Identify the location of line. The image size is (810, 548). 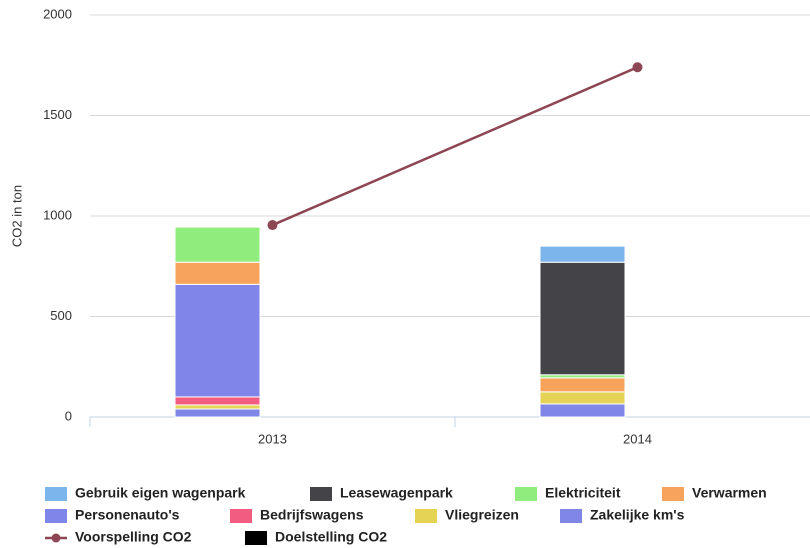
(455, 146).